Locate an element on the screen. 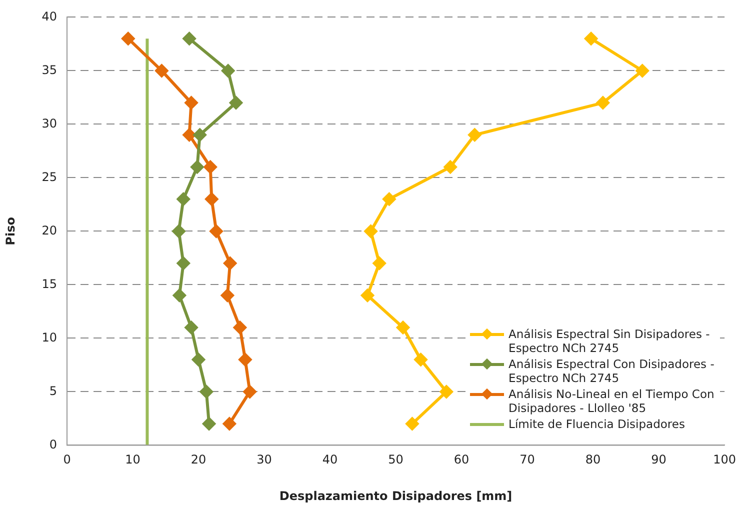  y-tick-label: 0 is located at coordinates (53, 444).